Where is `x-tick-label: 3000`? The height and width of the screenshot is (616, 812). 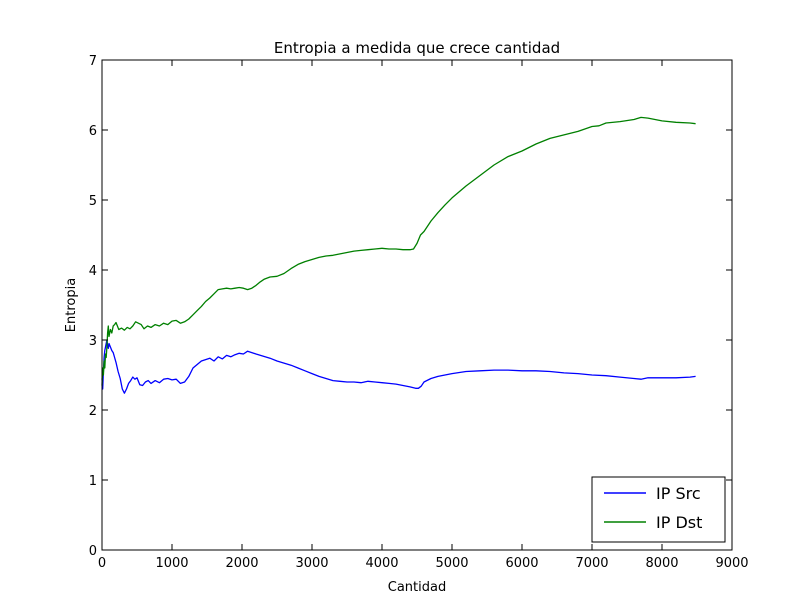 x-tick-label: 3000 is located at coordinates (311, 563).